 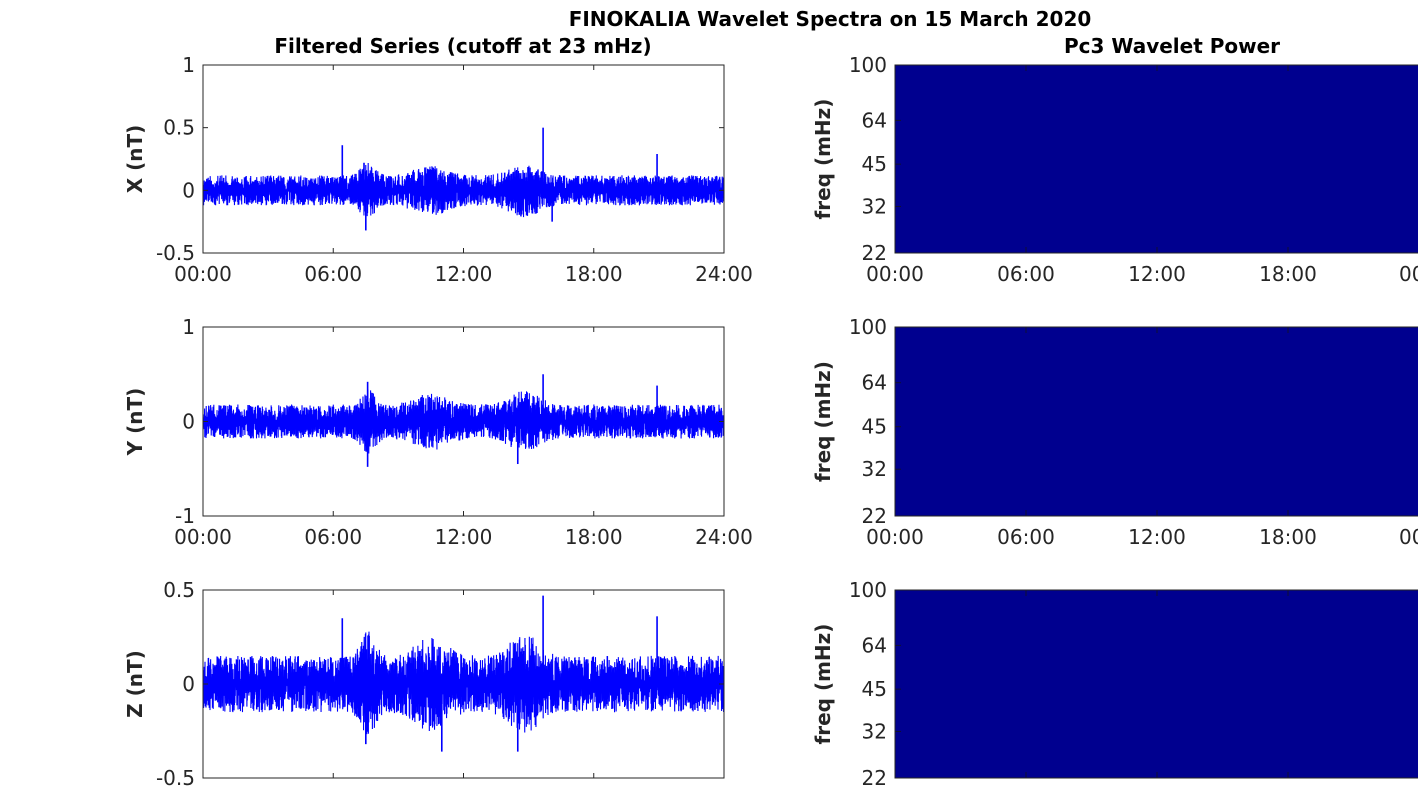 I want to click on z-component-signal-line, so click(x=463, y=683).